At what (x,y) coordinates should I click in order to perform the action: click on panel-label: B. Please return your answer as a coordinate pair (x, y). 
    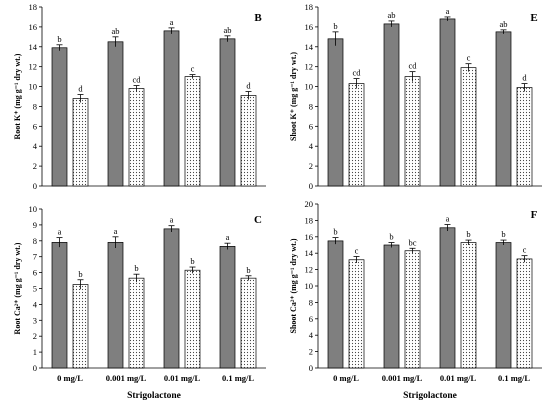
    Looking at the image, I should click on (258, 18).